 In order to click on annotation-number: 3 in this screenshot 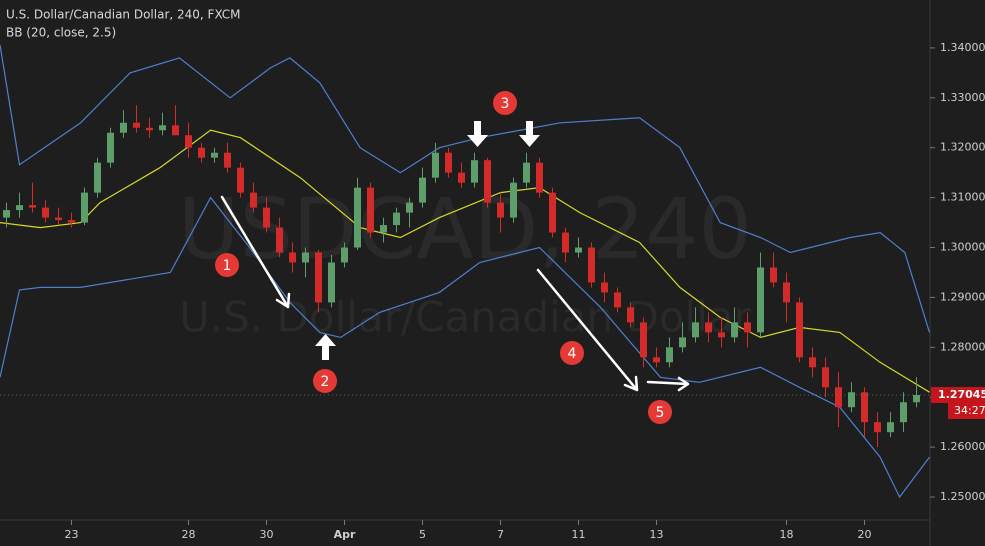, I will do `click(505, 104)`.